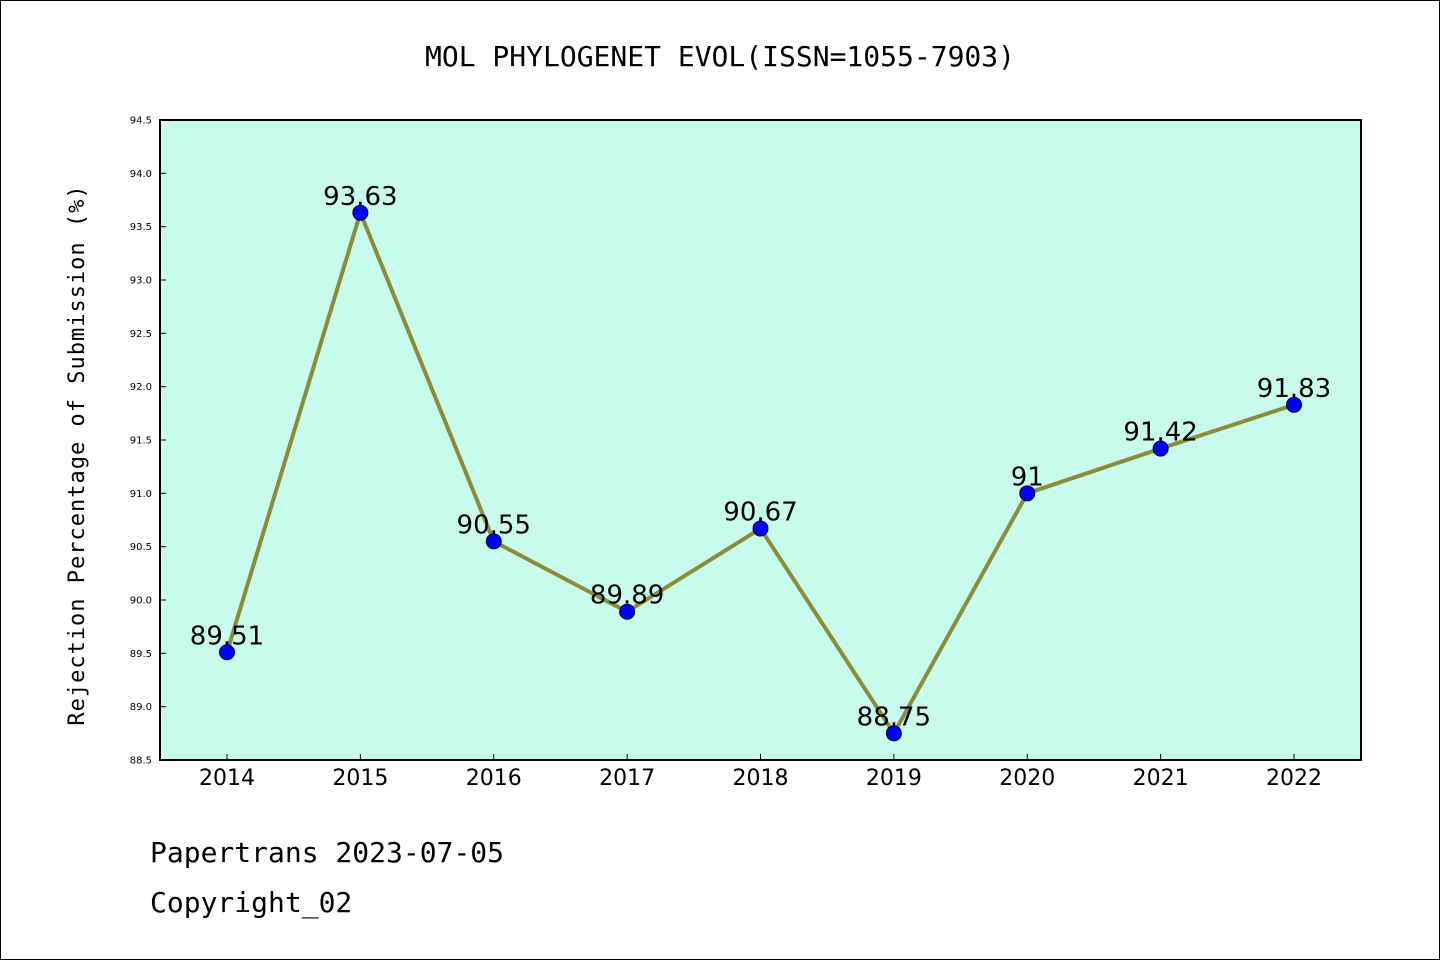  I want to click on chart-title: MOL PHYLOGENET EVOL(ISSN=1055-7903), so click(720, 56).